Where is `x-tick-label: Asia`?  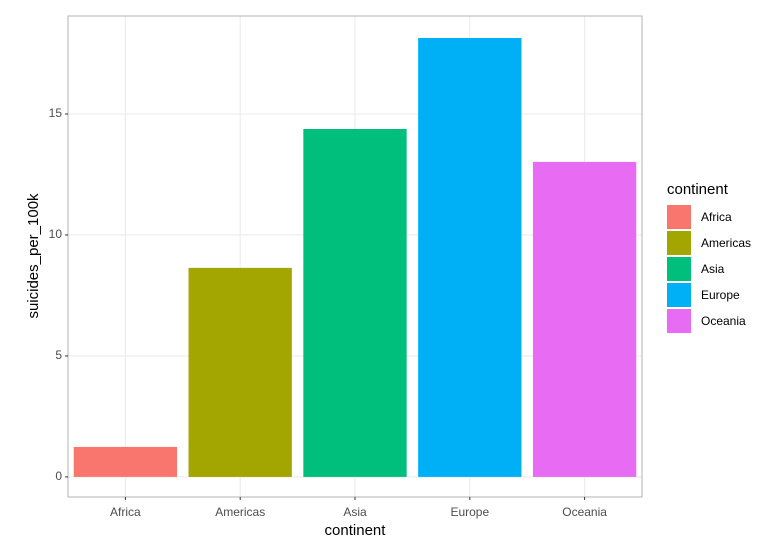 x-tick-label: Asia is located at coordinates (355, 512).